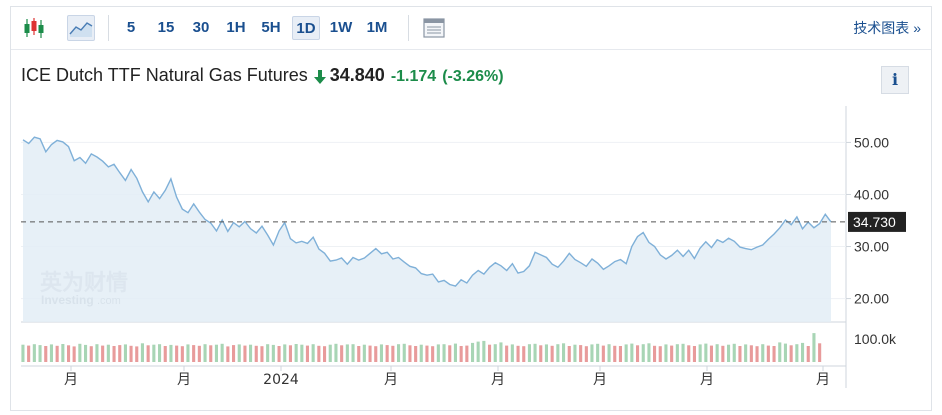 This screenshot has height=415, width=942. I want to click on interval-30: 30, so click(201, 27).